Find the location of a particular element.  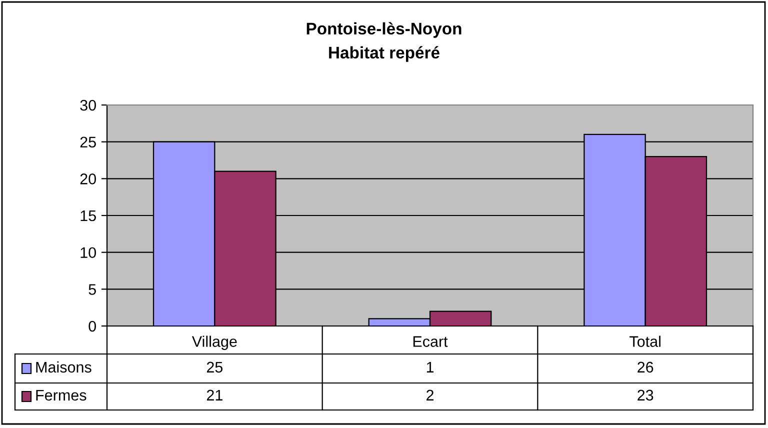

data-label: 1 is located at coordinates (430, 367).